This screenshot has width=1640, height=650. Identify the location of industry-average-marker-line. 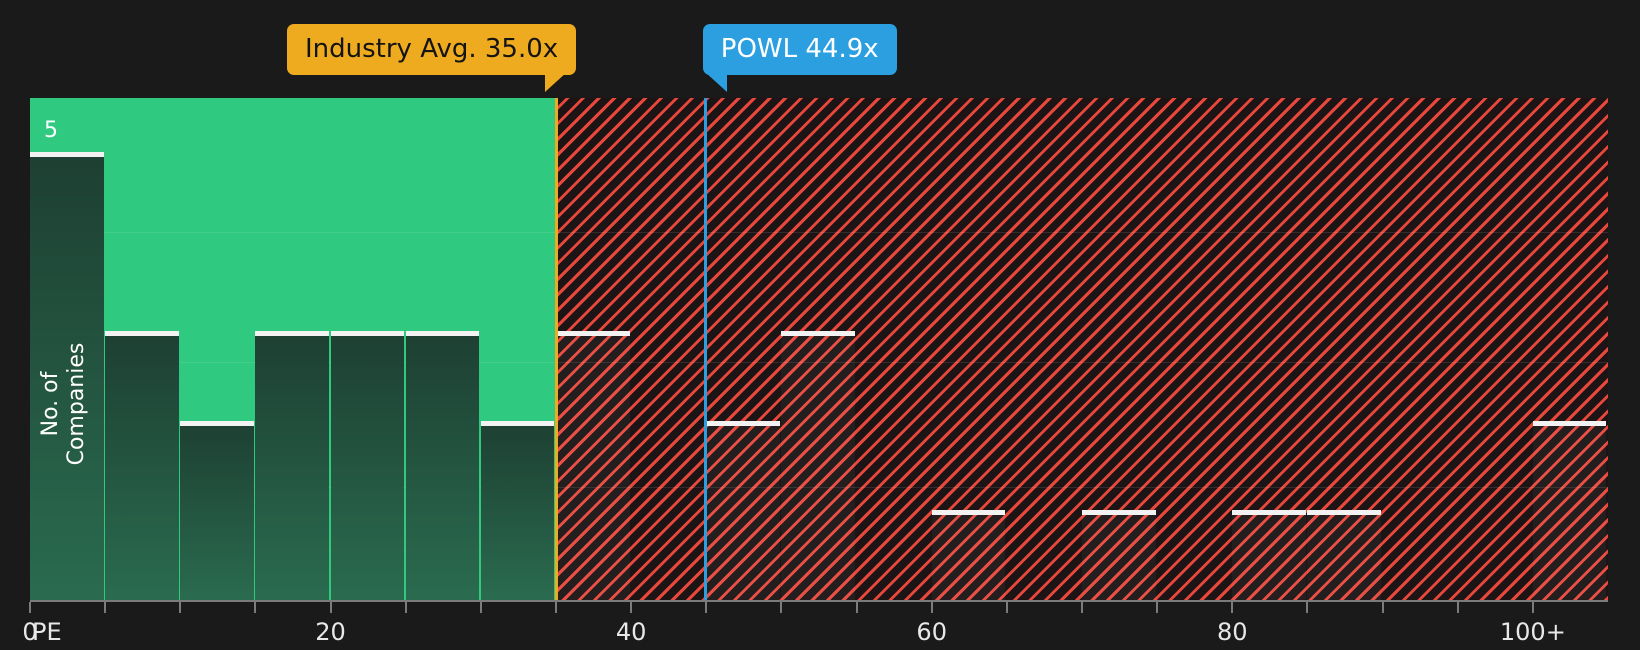
(556, 349).